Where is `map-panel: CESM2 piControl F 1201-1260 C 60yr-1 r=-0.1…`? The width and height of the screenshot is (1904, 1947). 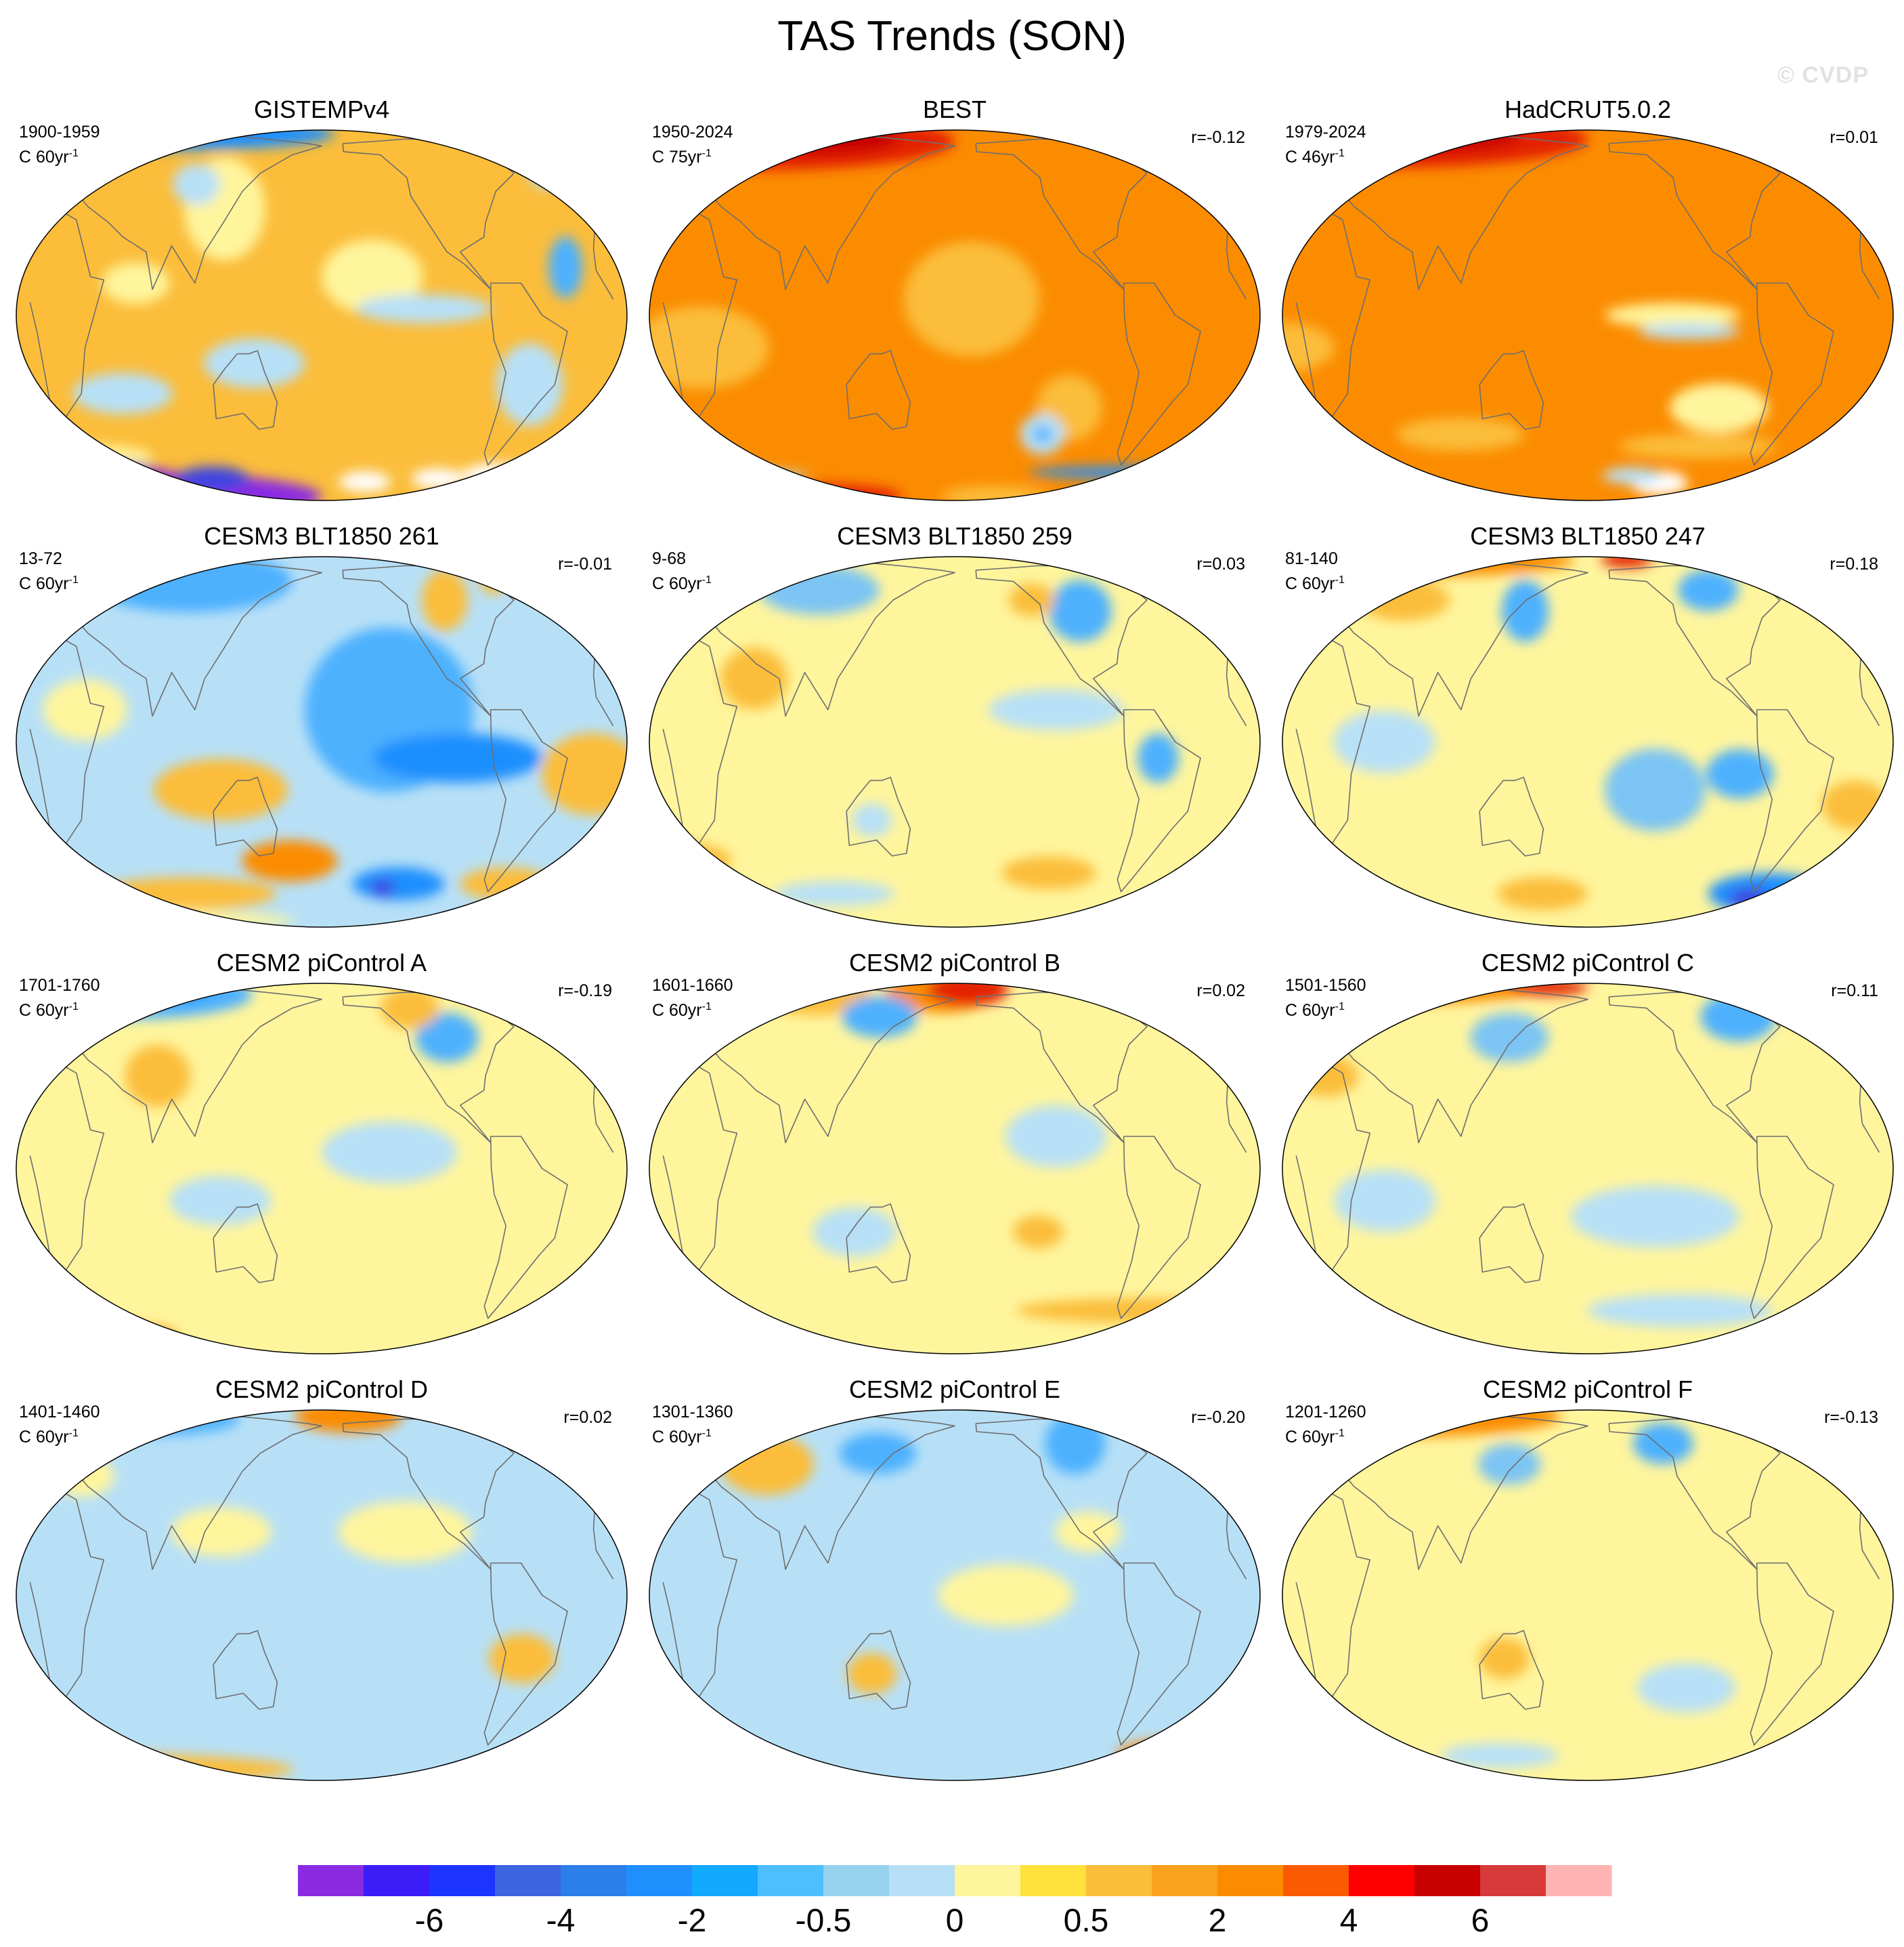 map-panel: CESM2 piControl F 1201-1260 C 60yr-1 r=-0.1… is located at coordinates (1588, 1578).